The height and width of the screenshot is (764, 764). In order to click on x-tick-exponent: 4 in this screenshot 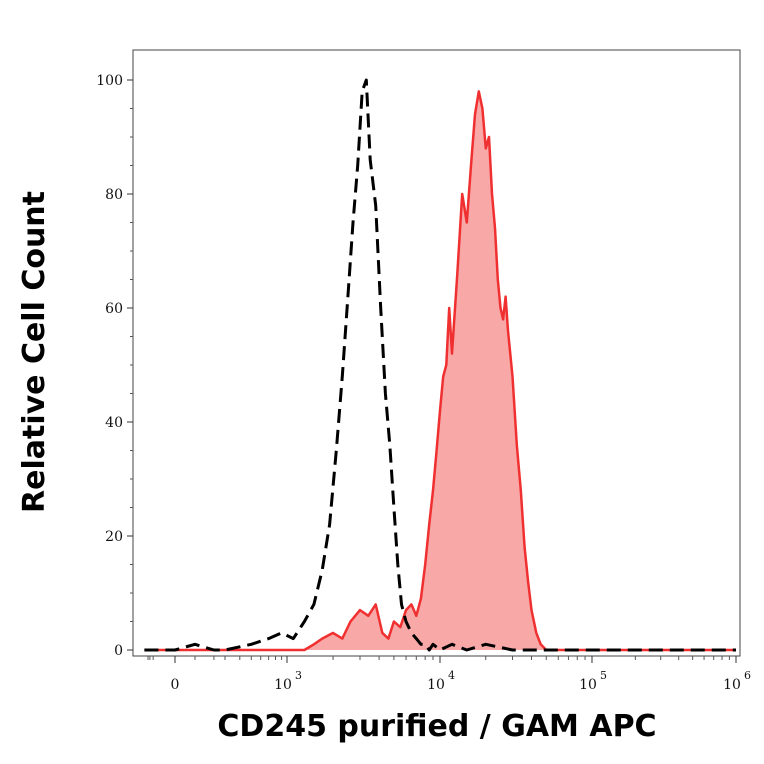, I will do `click(451, 675)`.